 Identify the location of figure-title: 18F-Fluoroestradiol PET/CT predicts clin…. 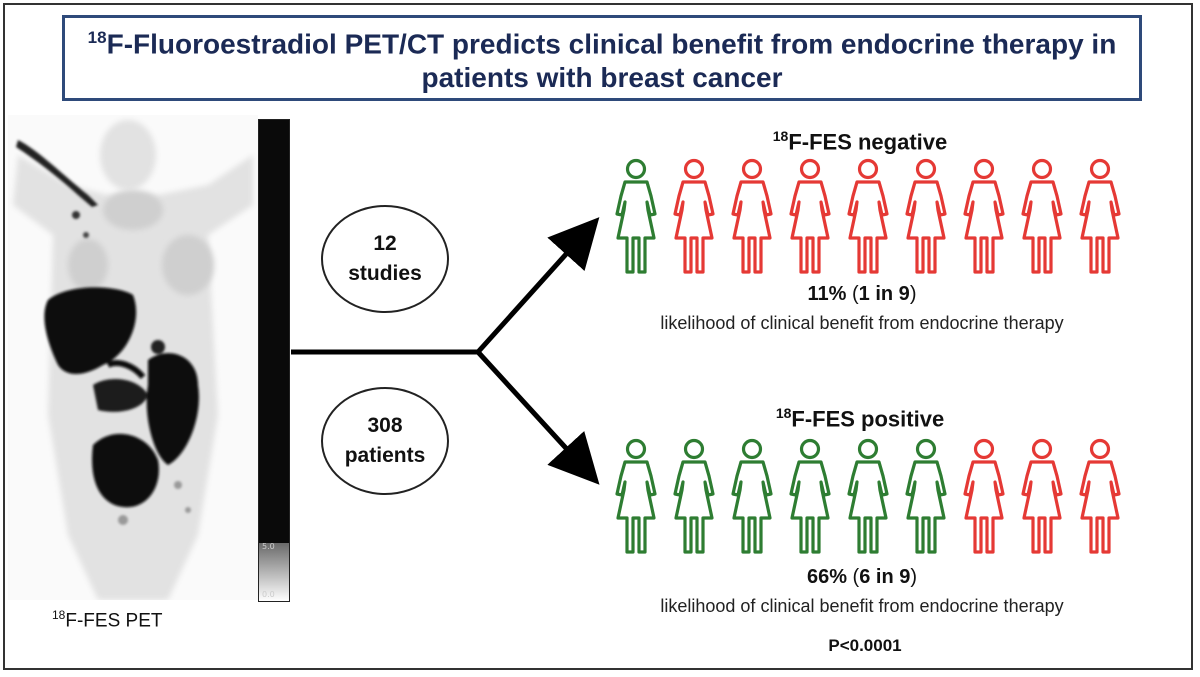
(602, 58).